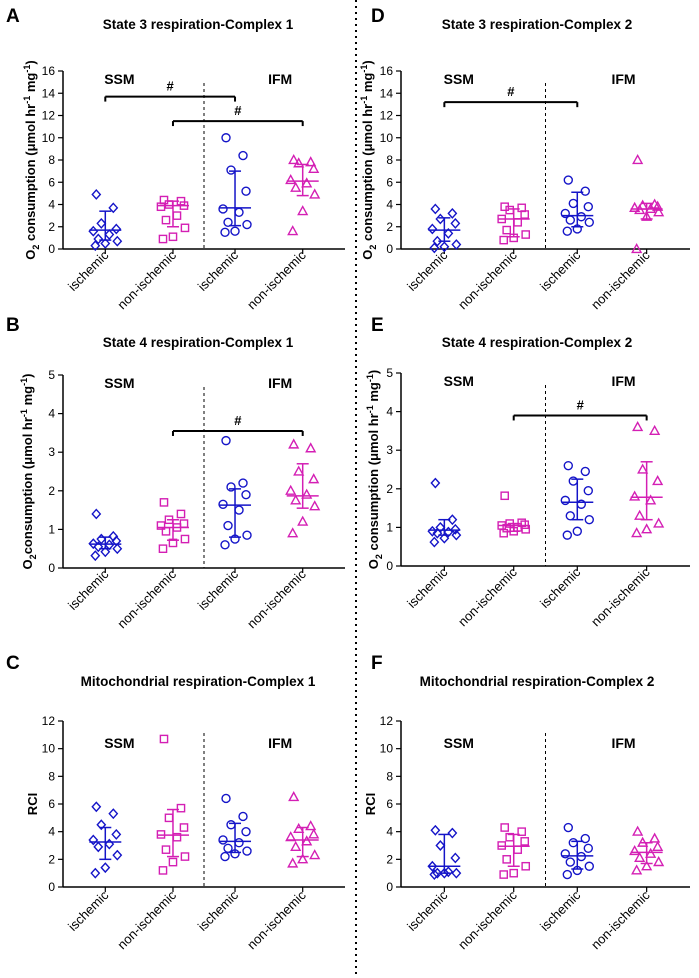 The image size is (699, 978). What do you see at coordinates (31, 159) in the screenshot?
I see `y-axis-label: O2 consumption (μmol hr-1 mg-1)` at bounding box center [31, 159].